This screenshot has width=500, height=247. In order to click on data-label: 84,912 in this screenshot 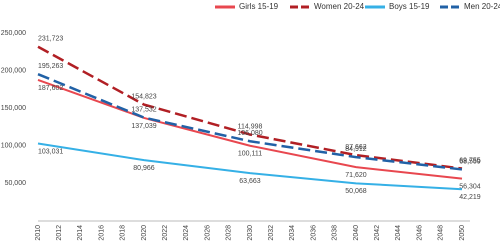, I will do `click(356, 149)`.